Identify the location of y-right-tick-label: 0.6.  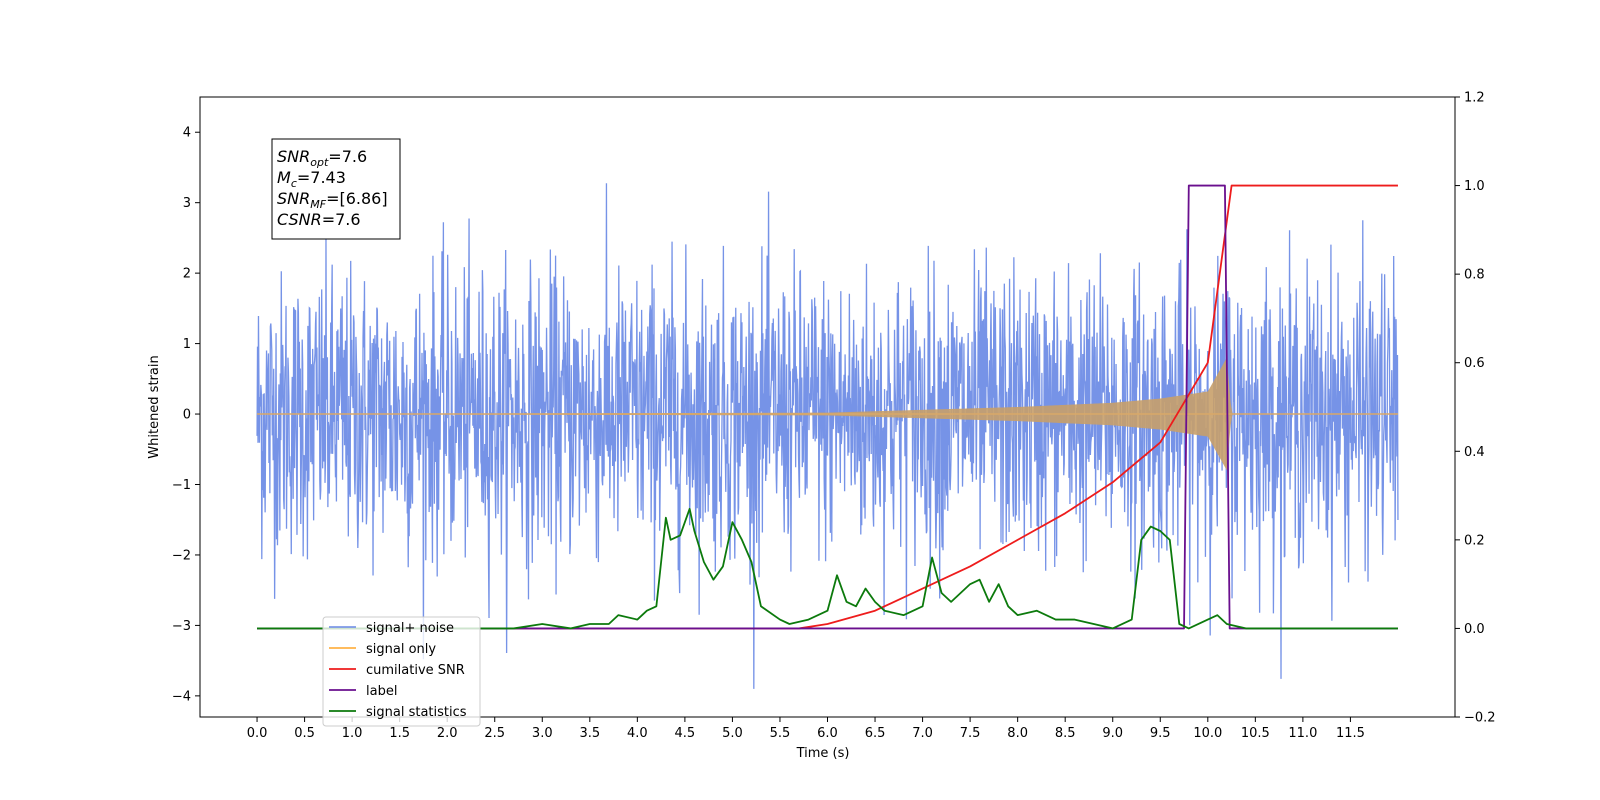
(1474, 363).